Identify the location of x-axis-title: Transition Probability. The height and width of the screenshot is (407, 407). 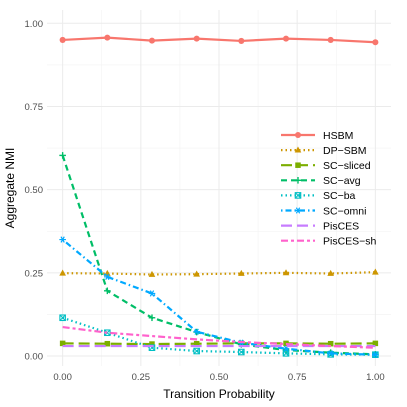
(219, 394).